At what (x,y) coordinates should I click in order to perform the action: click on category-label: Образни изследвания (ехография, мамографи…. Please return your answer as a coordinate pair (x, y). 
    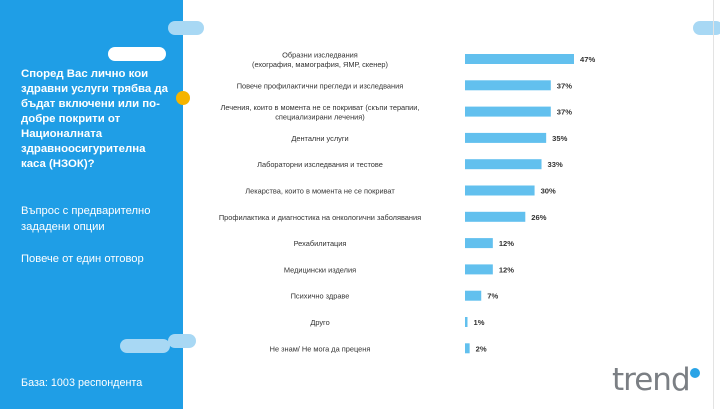
    Looking at the image, I should click on (320, 59).